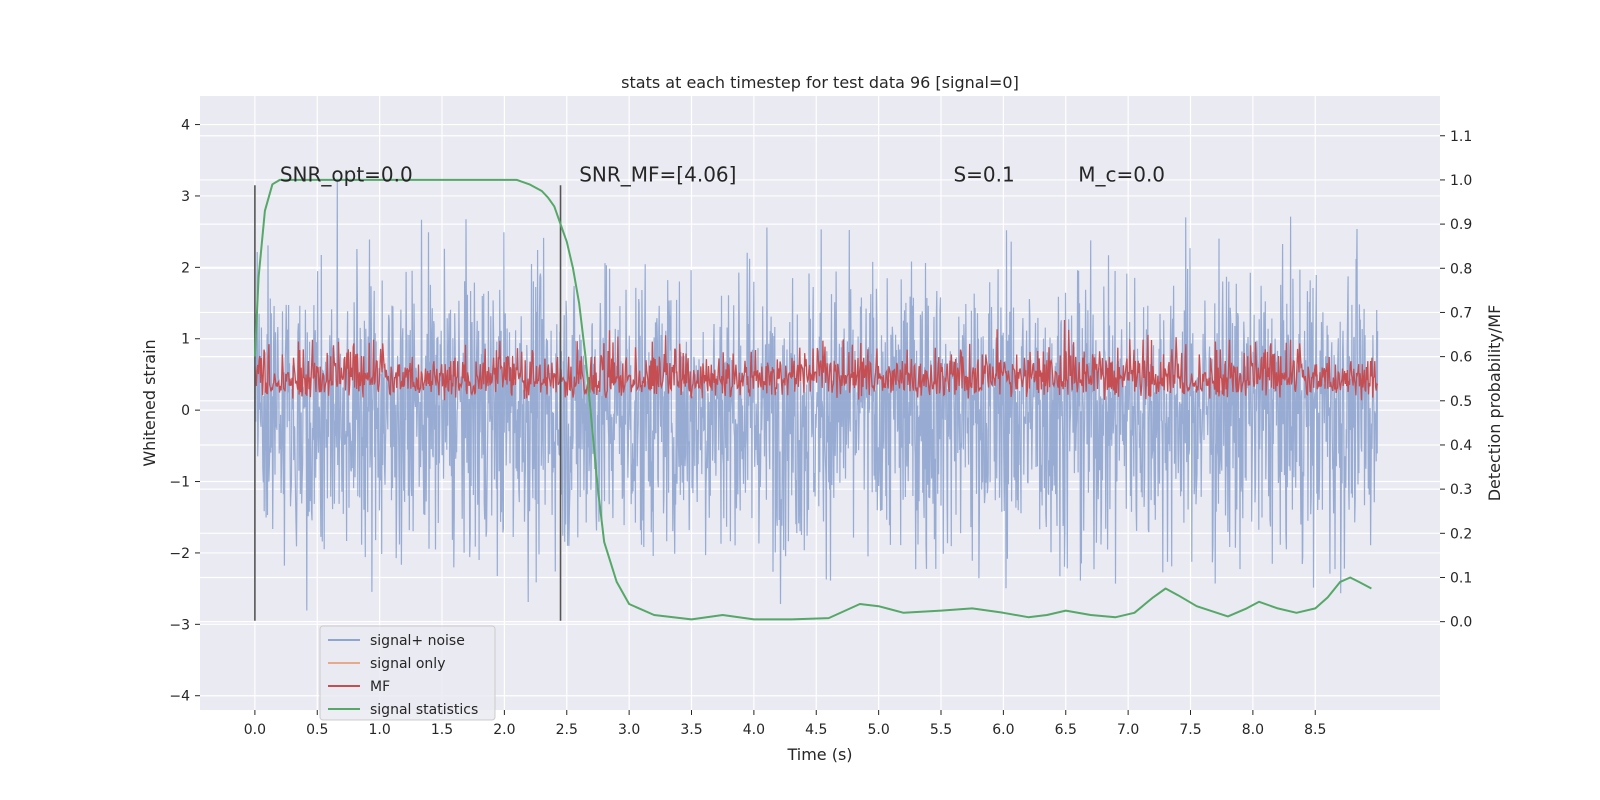 This screenshot has height=800, width=1600. I want to click on y-right-tick-label: 0.9, so click(1461, 225).